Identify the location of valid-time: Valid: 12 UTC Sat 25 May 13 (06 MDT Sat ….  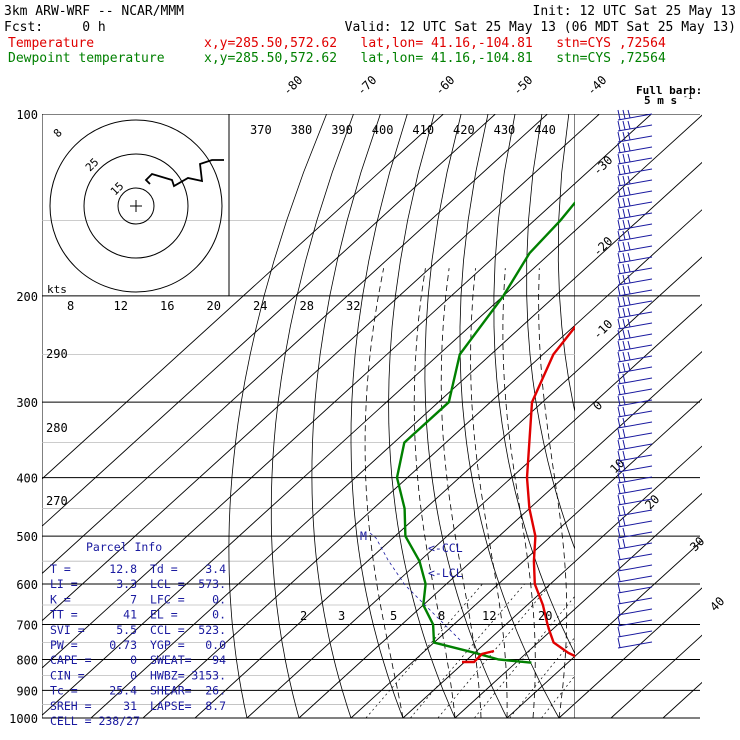
(540, 27).